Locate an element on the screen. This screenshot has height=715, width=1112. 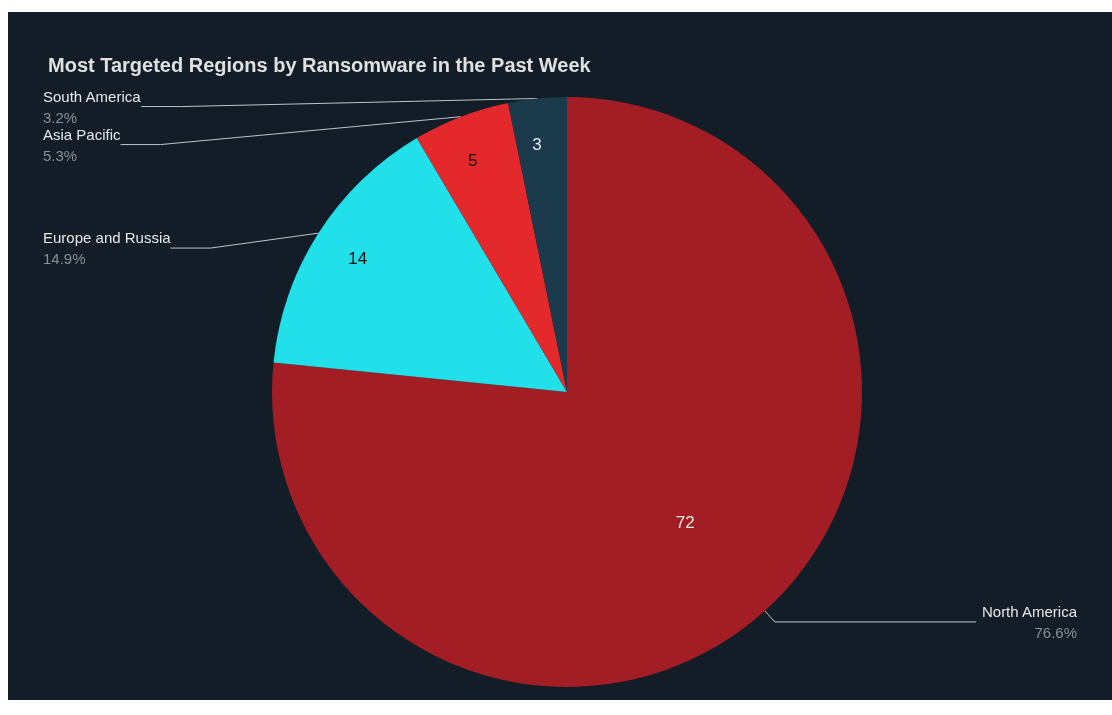
text: 5 is located at coordinates (472, 160).